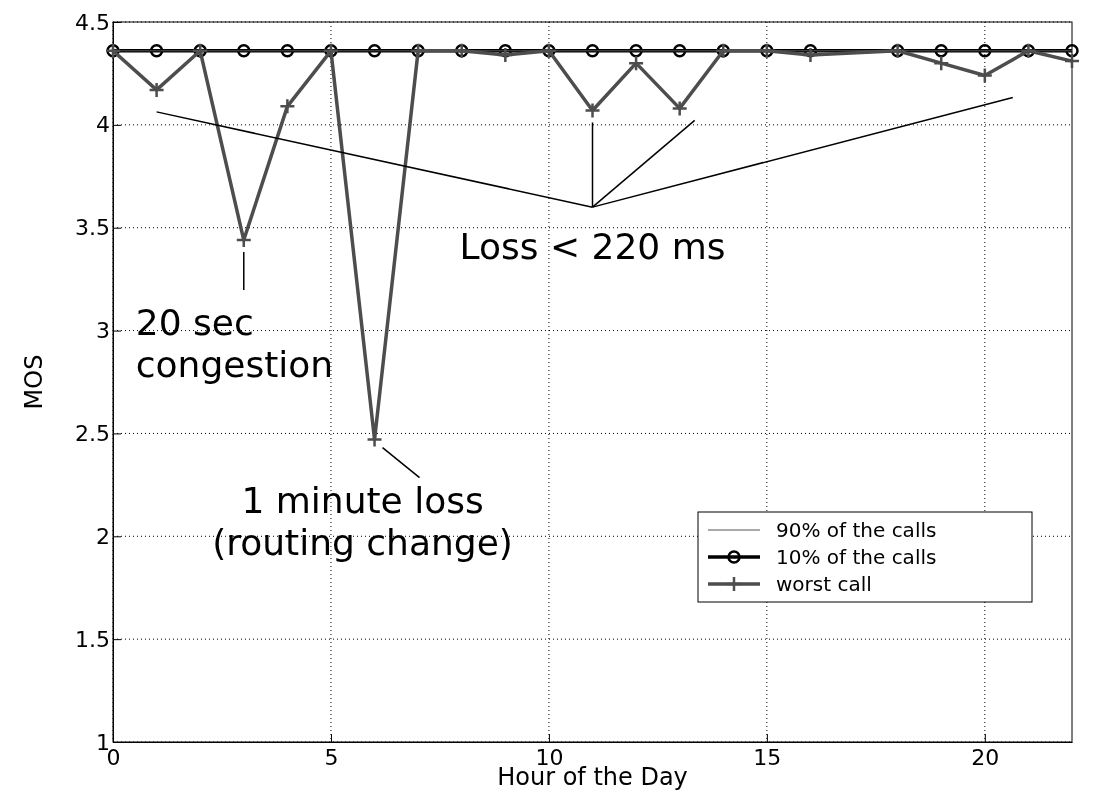 This screenshot has width=1107, height=790. What do you see at coordinates (103, 125) in the screenshot?
I see `y-tick-label: 4` at bounding box center [103, 125].